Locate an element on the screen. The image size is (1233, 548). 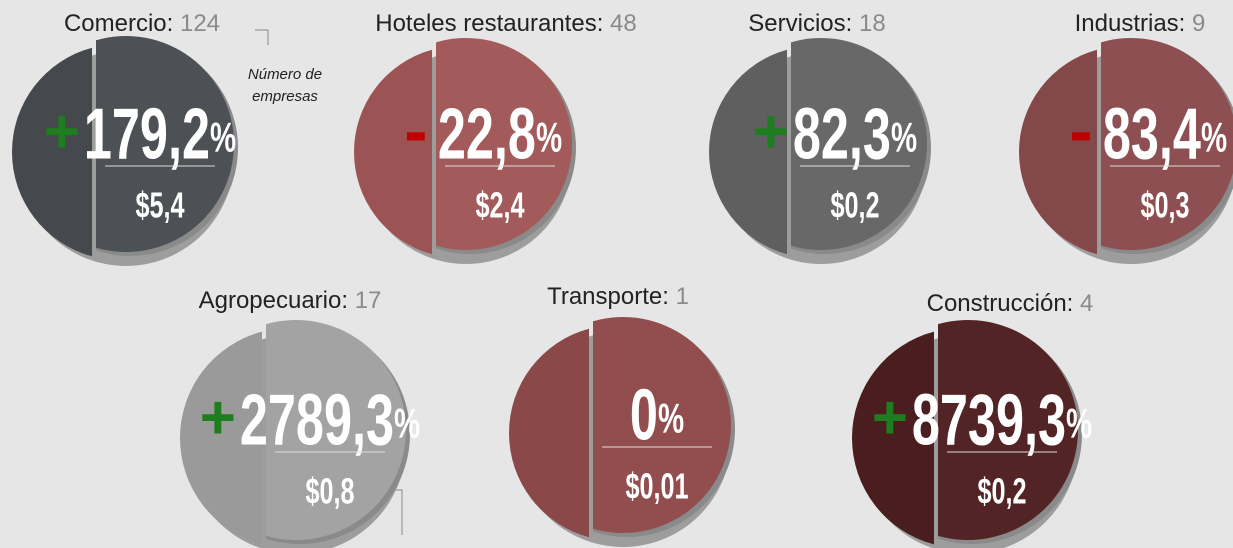
annotation-line is located at coordinates (262, 37).